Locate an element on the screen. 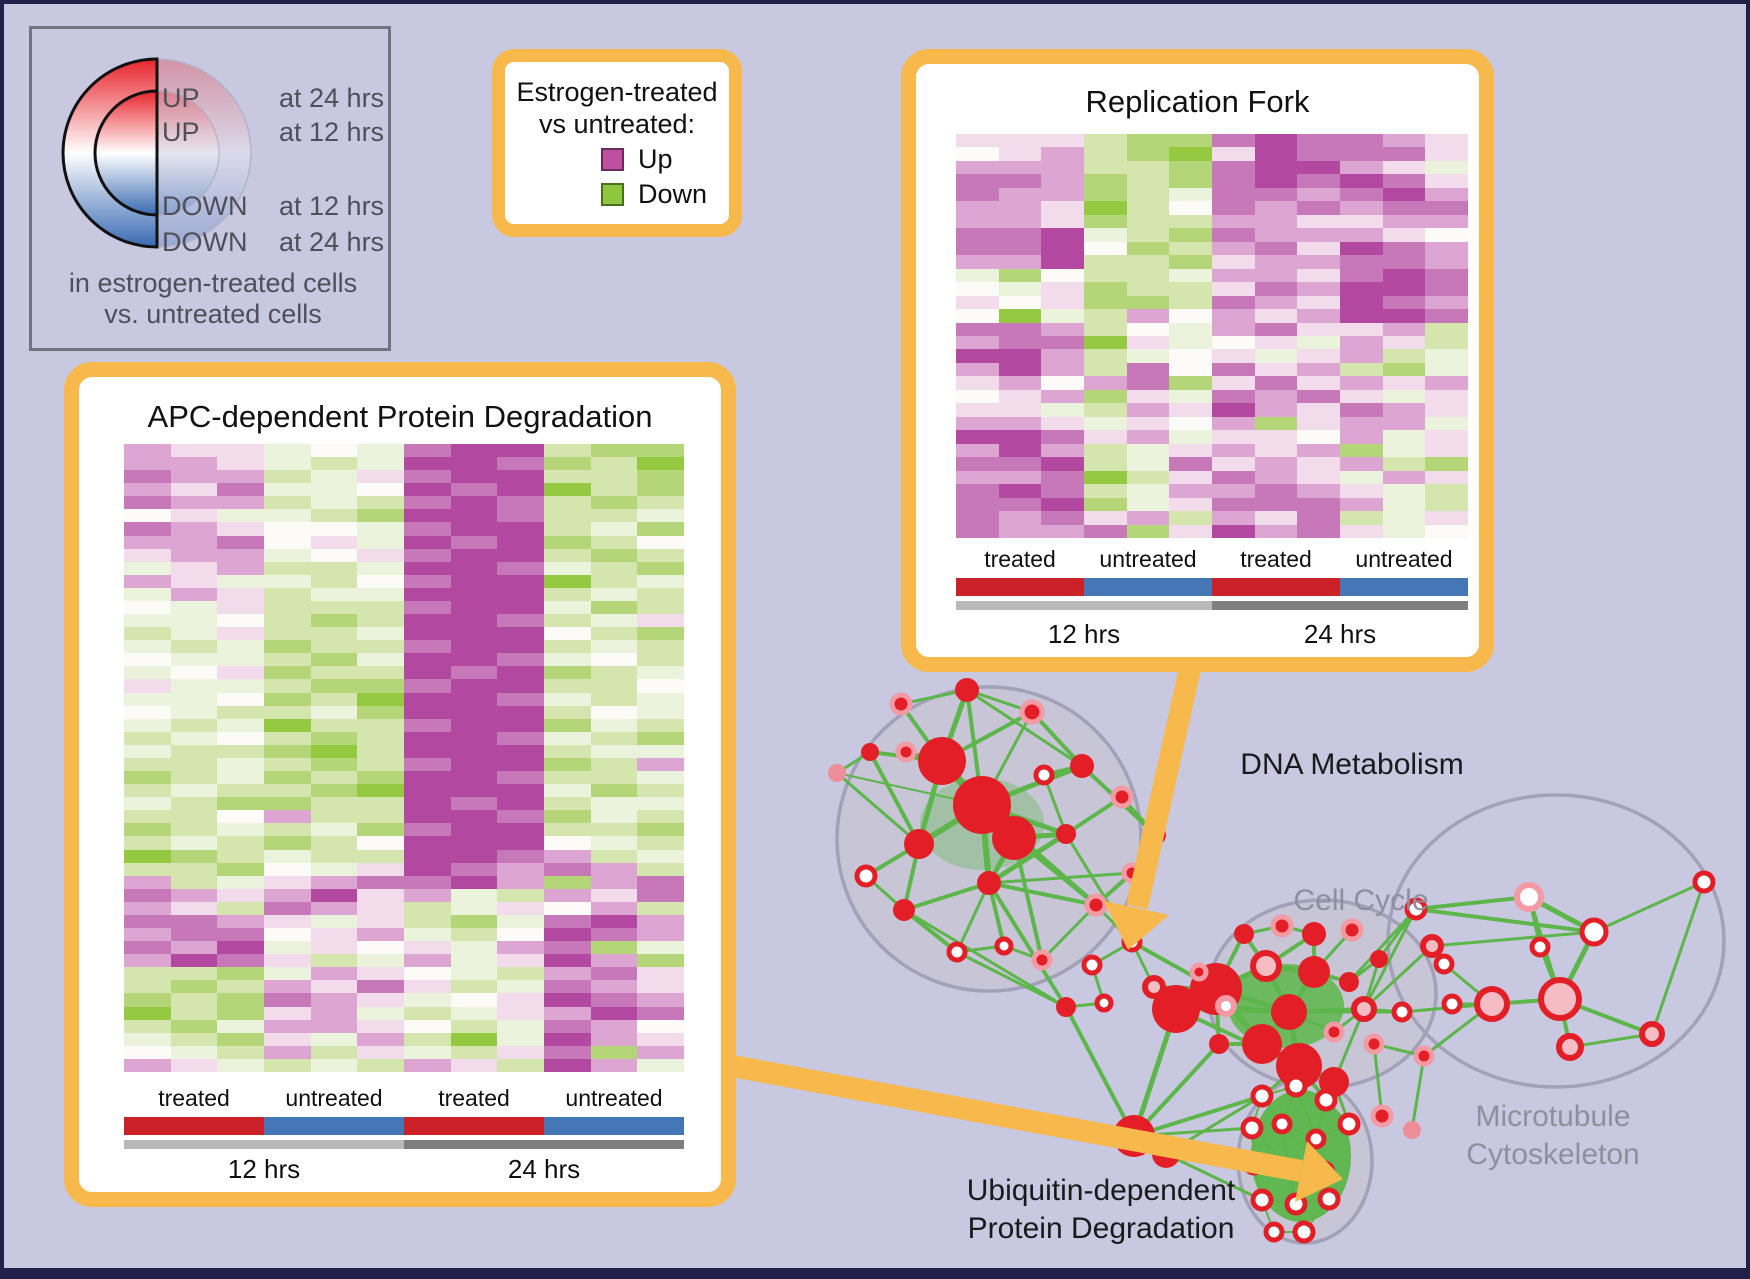 This screenshot has height=1279, width=1750. treated-bar-segment is located at coordinates (1020, 587).